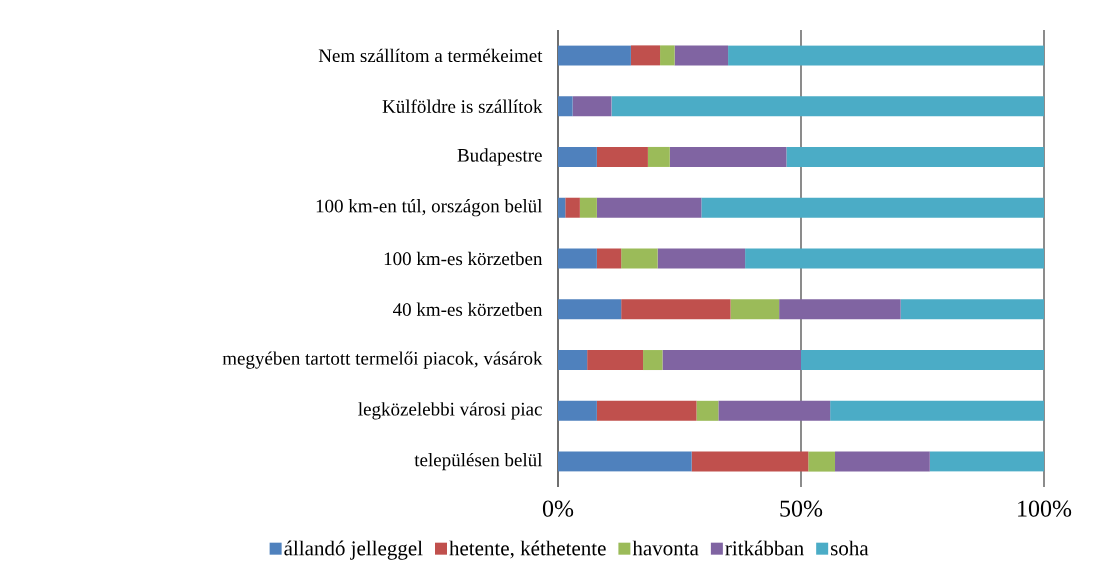 The image size is (1098, 567). Describe the element at coordinates (850, 548) in the screenshot. I see `legend-label: soha` at that location.